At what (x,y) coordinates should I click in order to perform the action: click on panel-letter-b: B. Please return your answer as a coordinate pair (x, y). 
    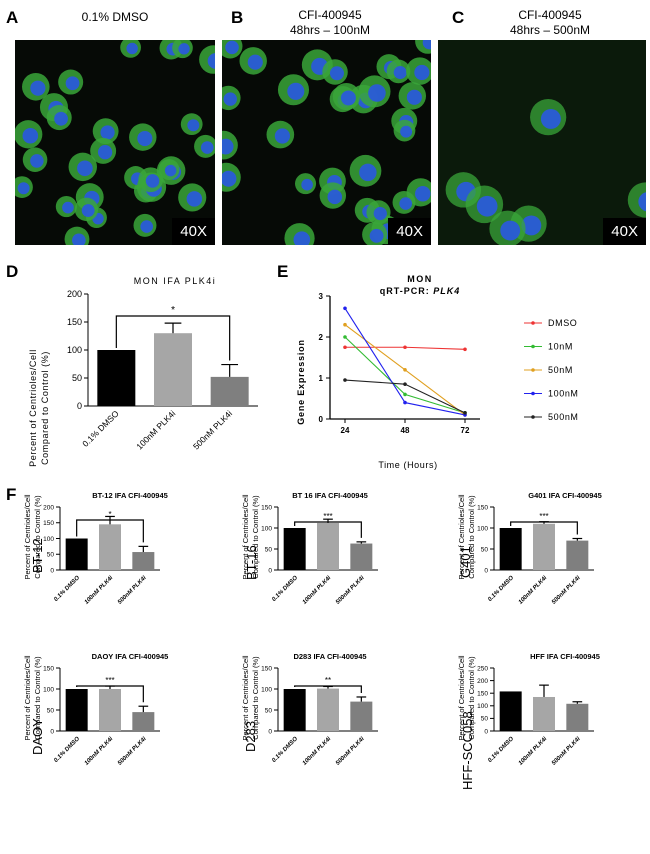
    Looking at the image, I should click on (237, 17).